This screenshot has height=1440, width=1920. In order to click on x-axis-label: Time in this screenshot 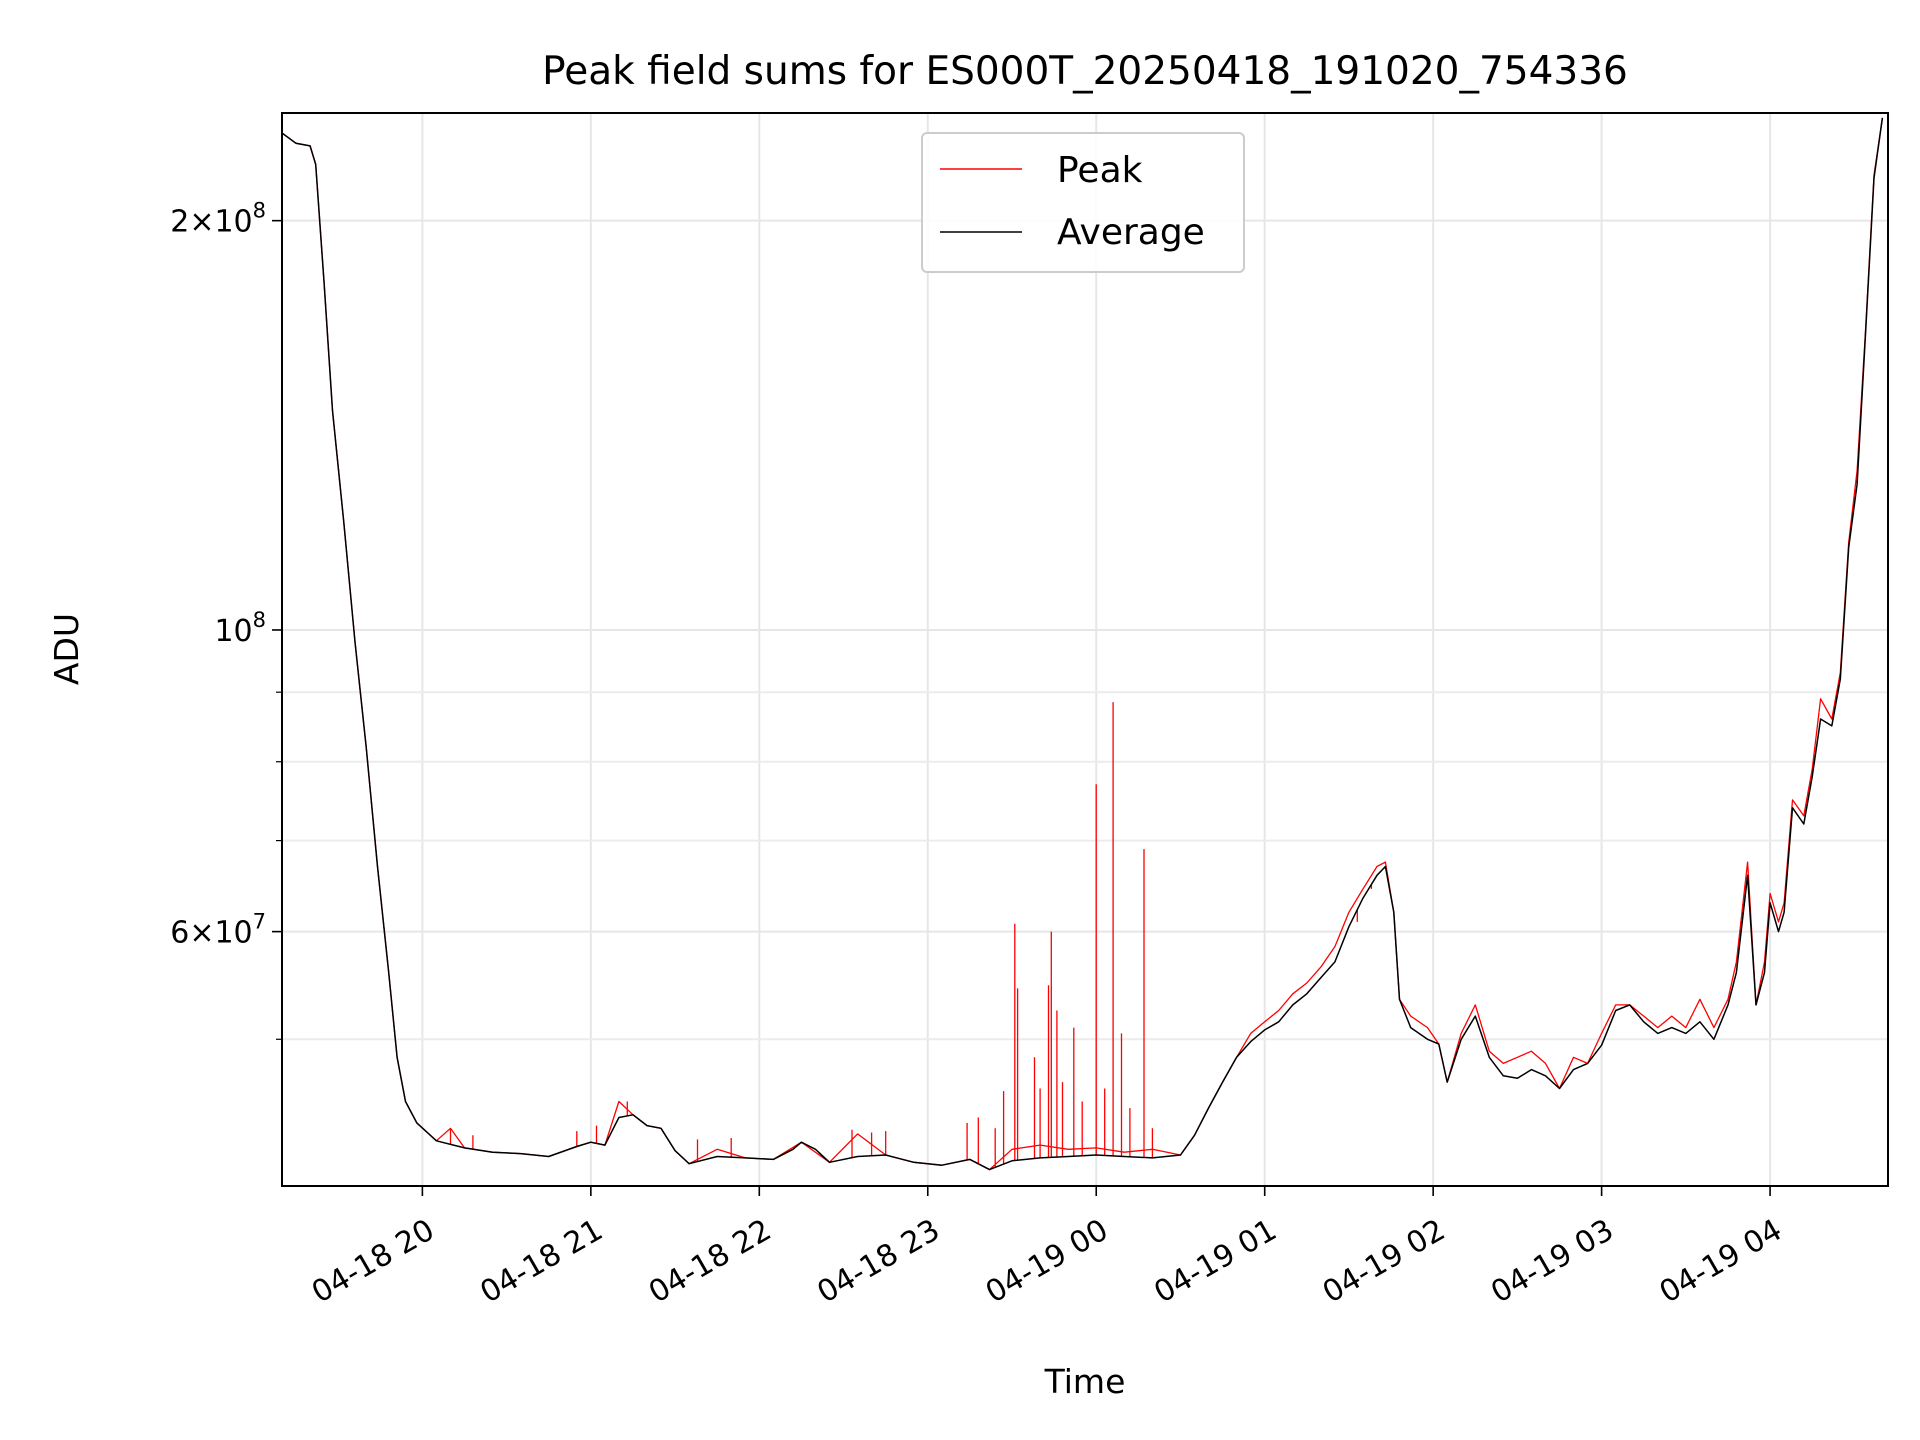, I will do `click(1085, 1381)`.